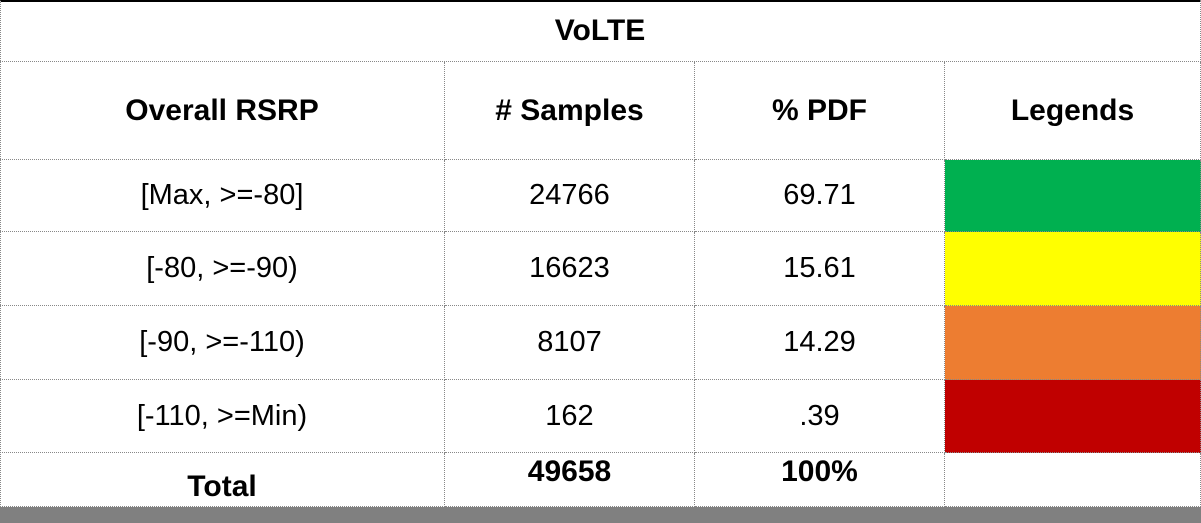 This screenshot has height=523, width=1201. Describe the element at coordinates (570, 416) in the screenshot. I see `samples-cell: 162` at that location.